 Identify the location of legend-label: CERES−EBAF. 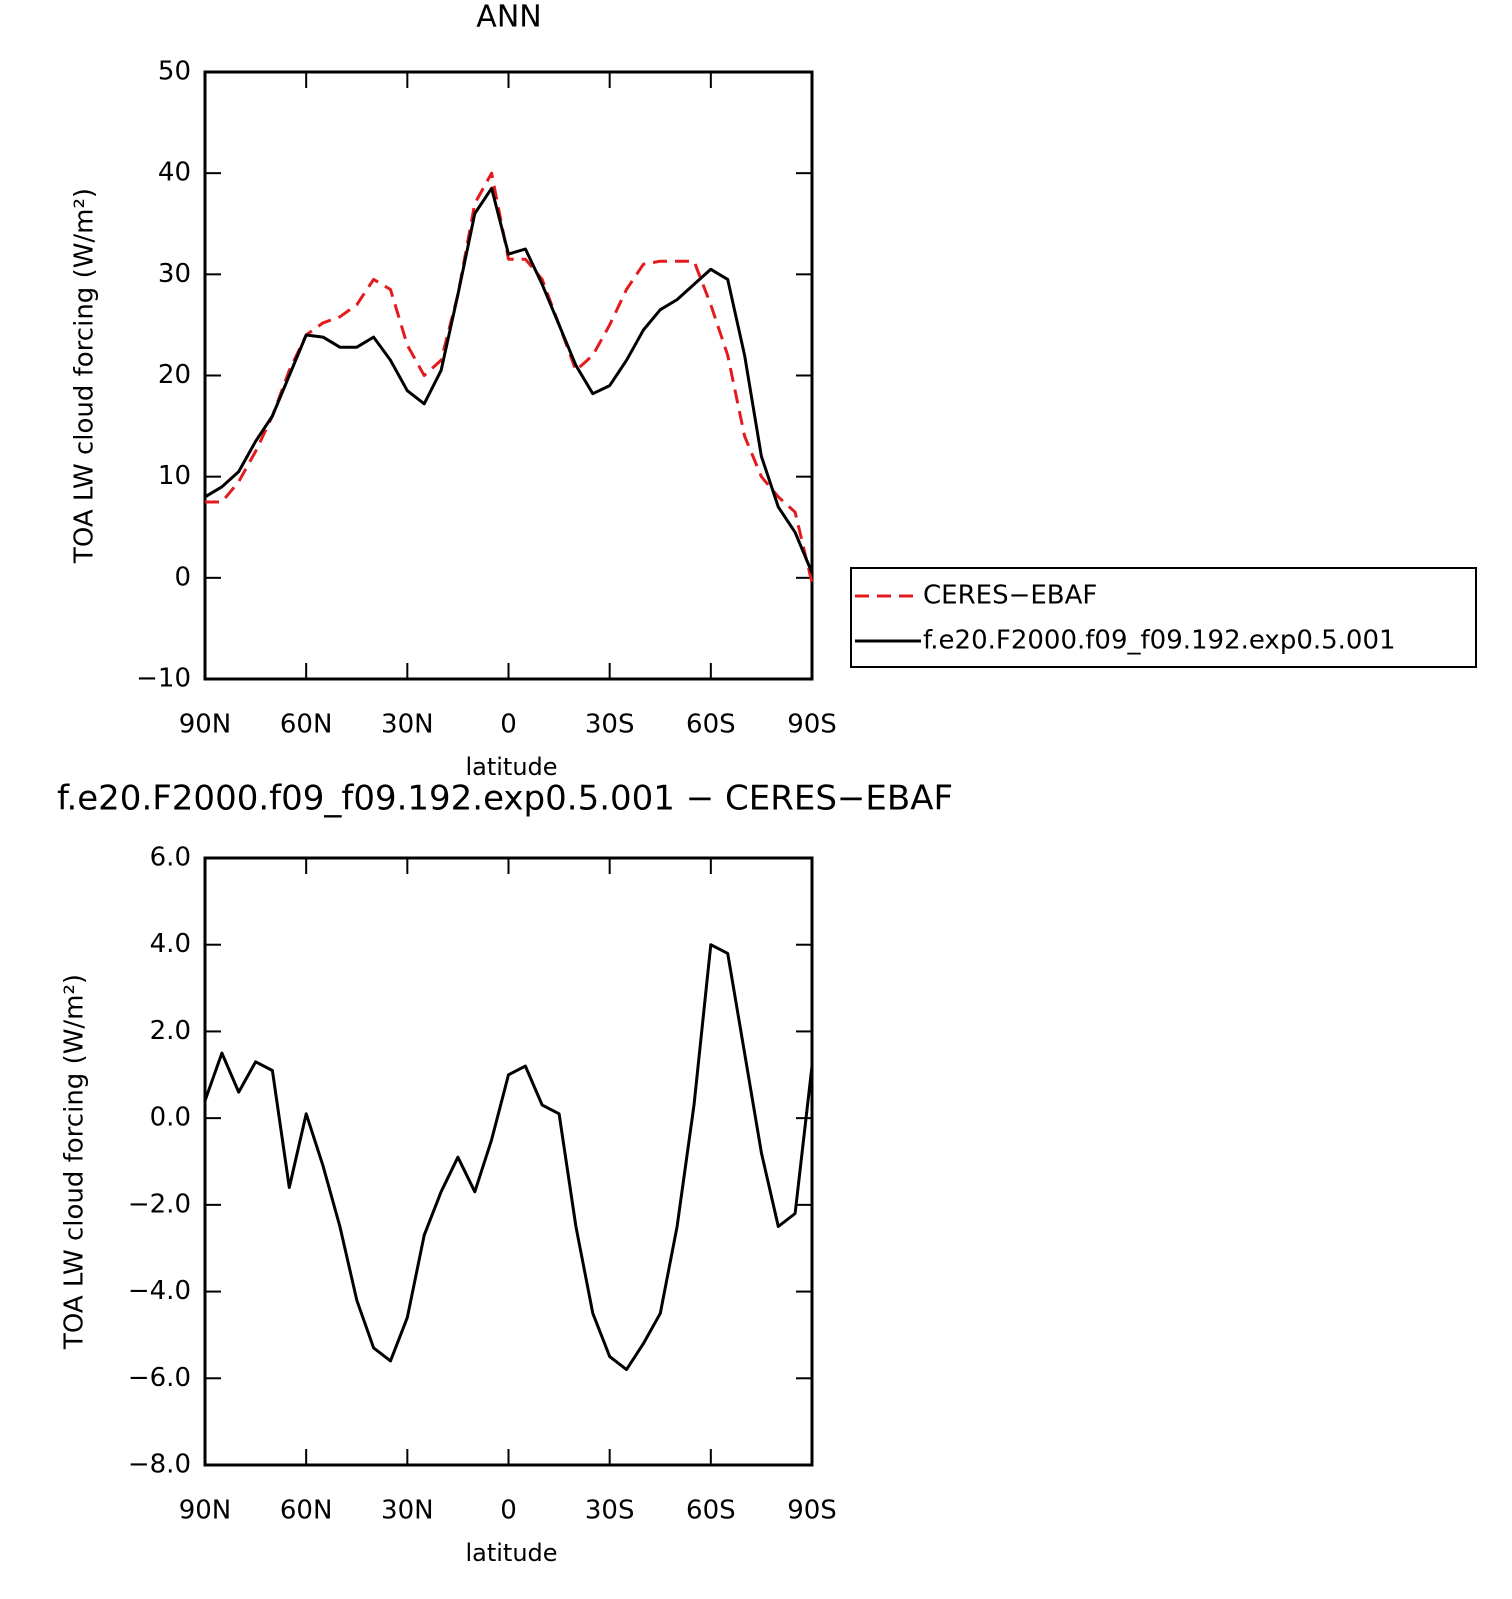
(1010, 596).